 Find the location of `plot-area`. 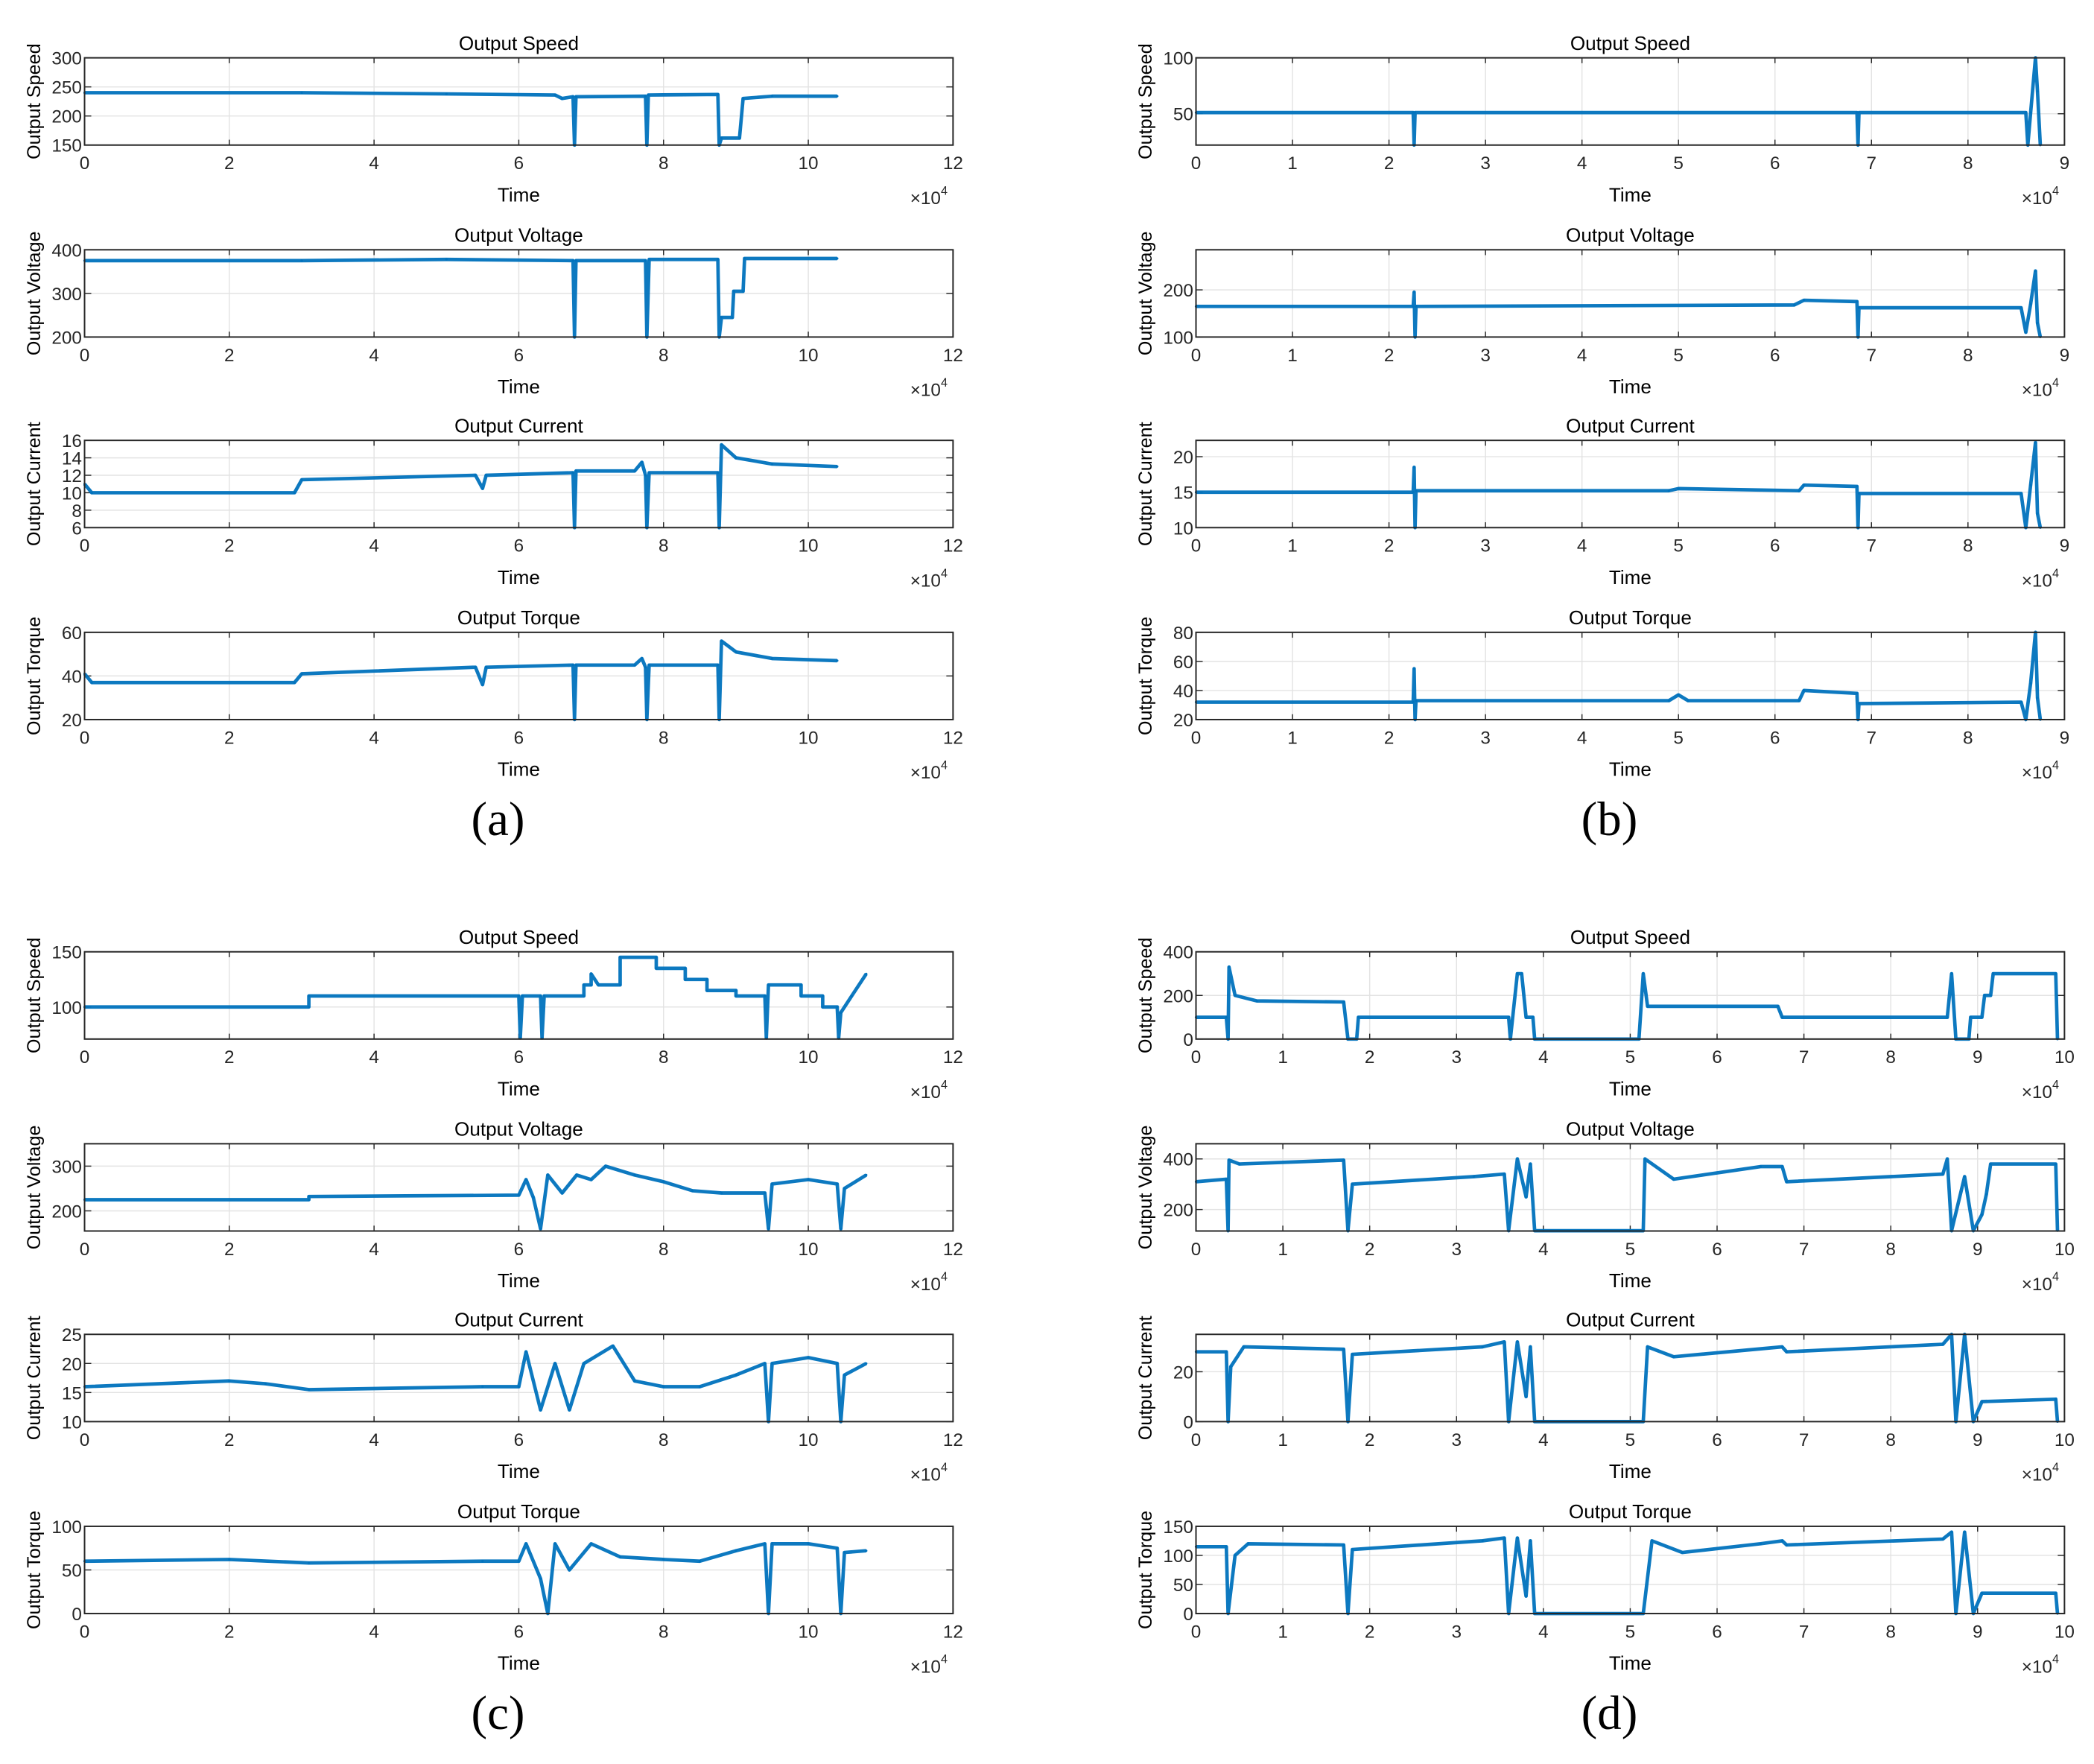

plot-area is located at coordinates (1630, 676).